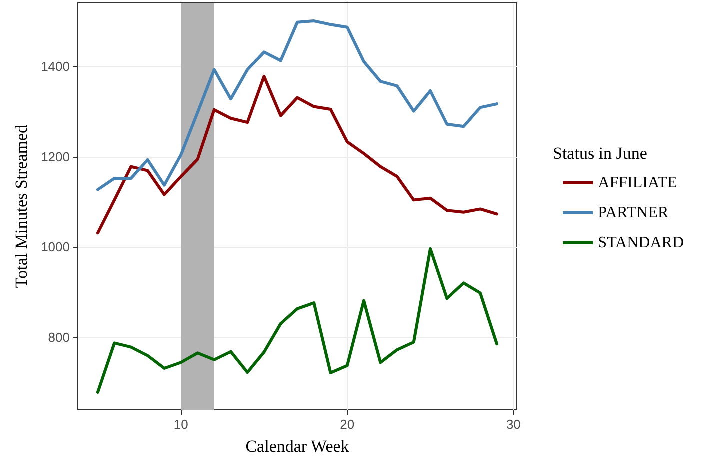  What do you see at coordinates (55, 156) in the screenshot?
I see `y-tick-label: 1200` at bounding box center [55, 156].